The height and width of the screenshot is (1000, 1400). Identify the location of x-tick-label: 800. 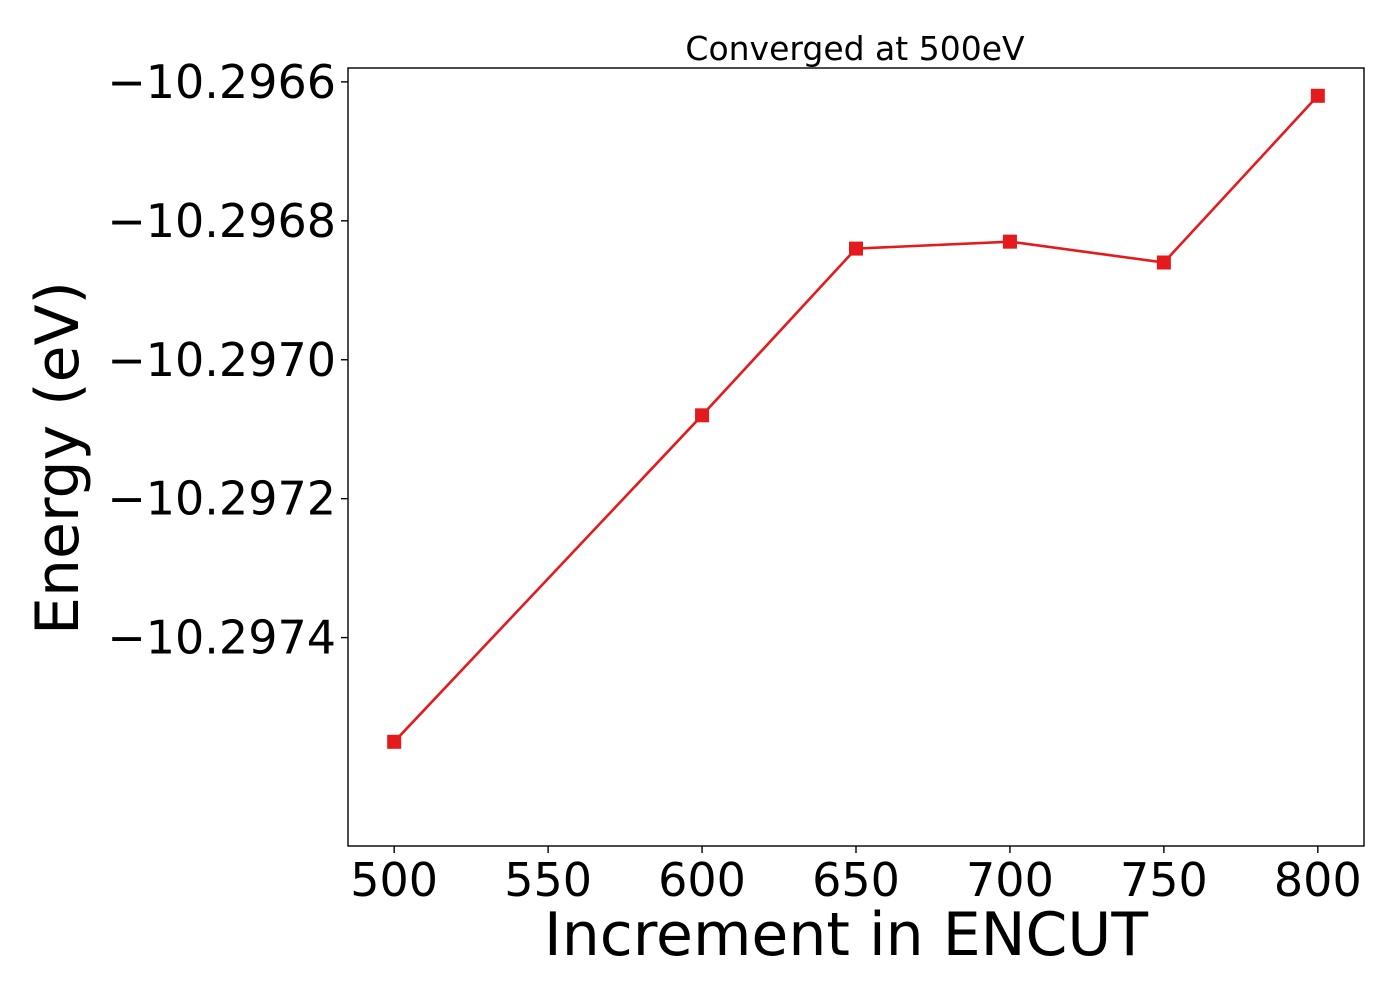
(1318, 880).